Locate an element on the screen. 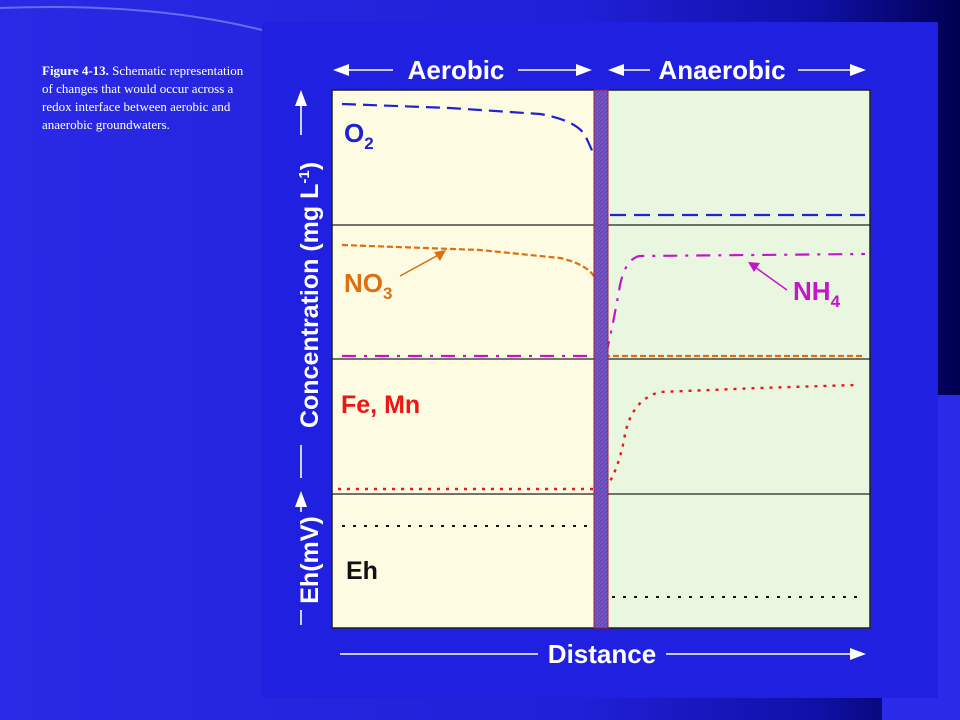 The image size is (960, 720). aerobic-arrowhead-left is located at coordinates (341, 70).